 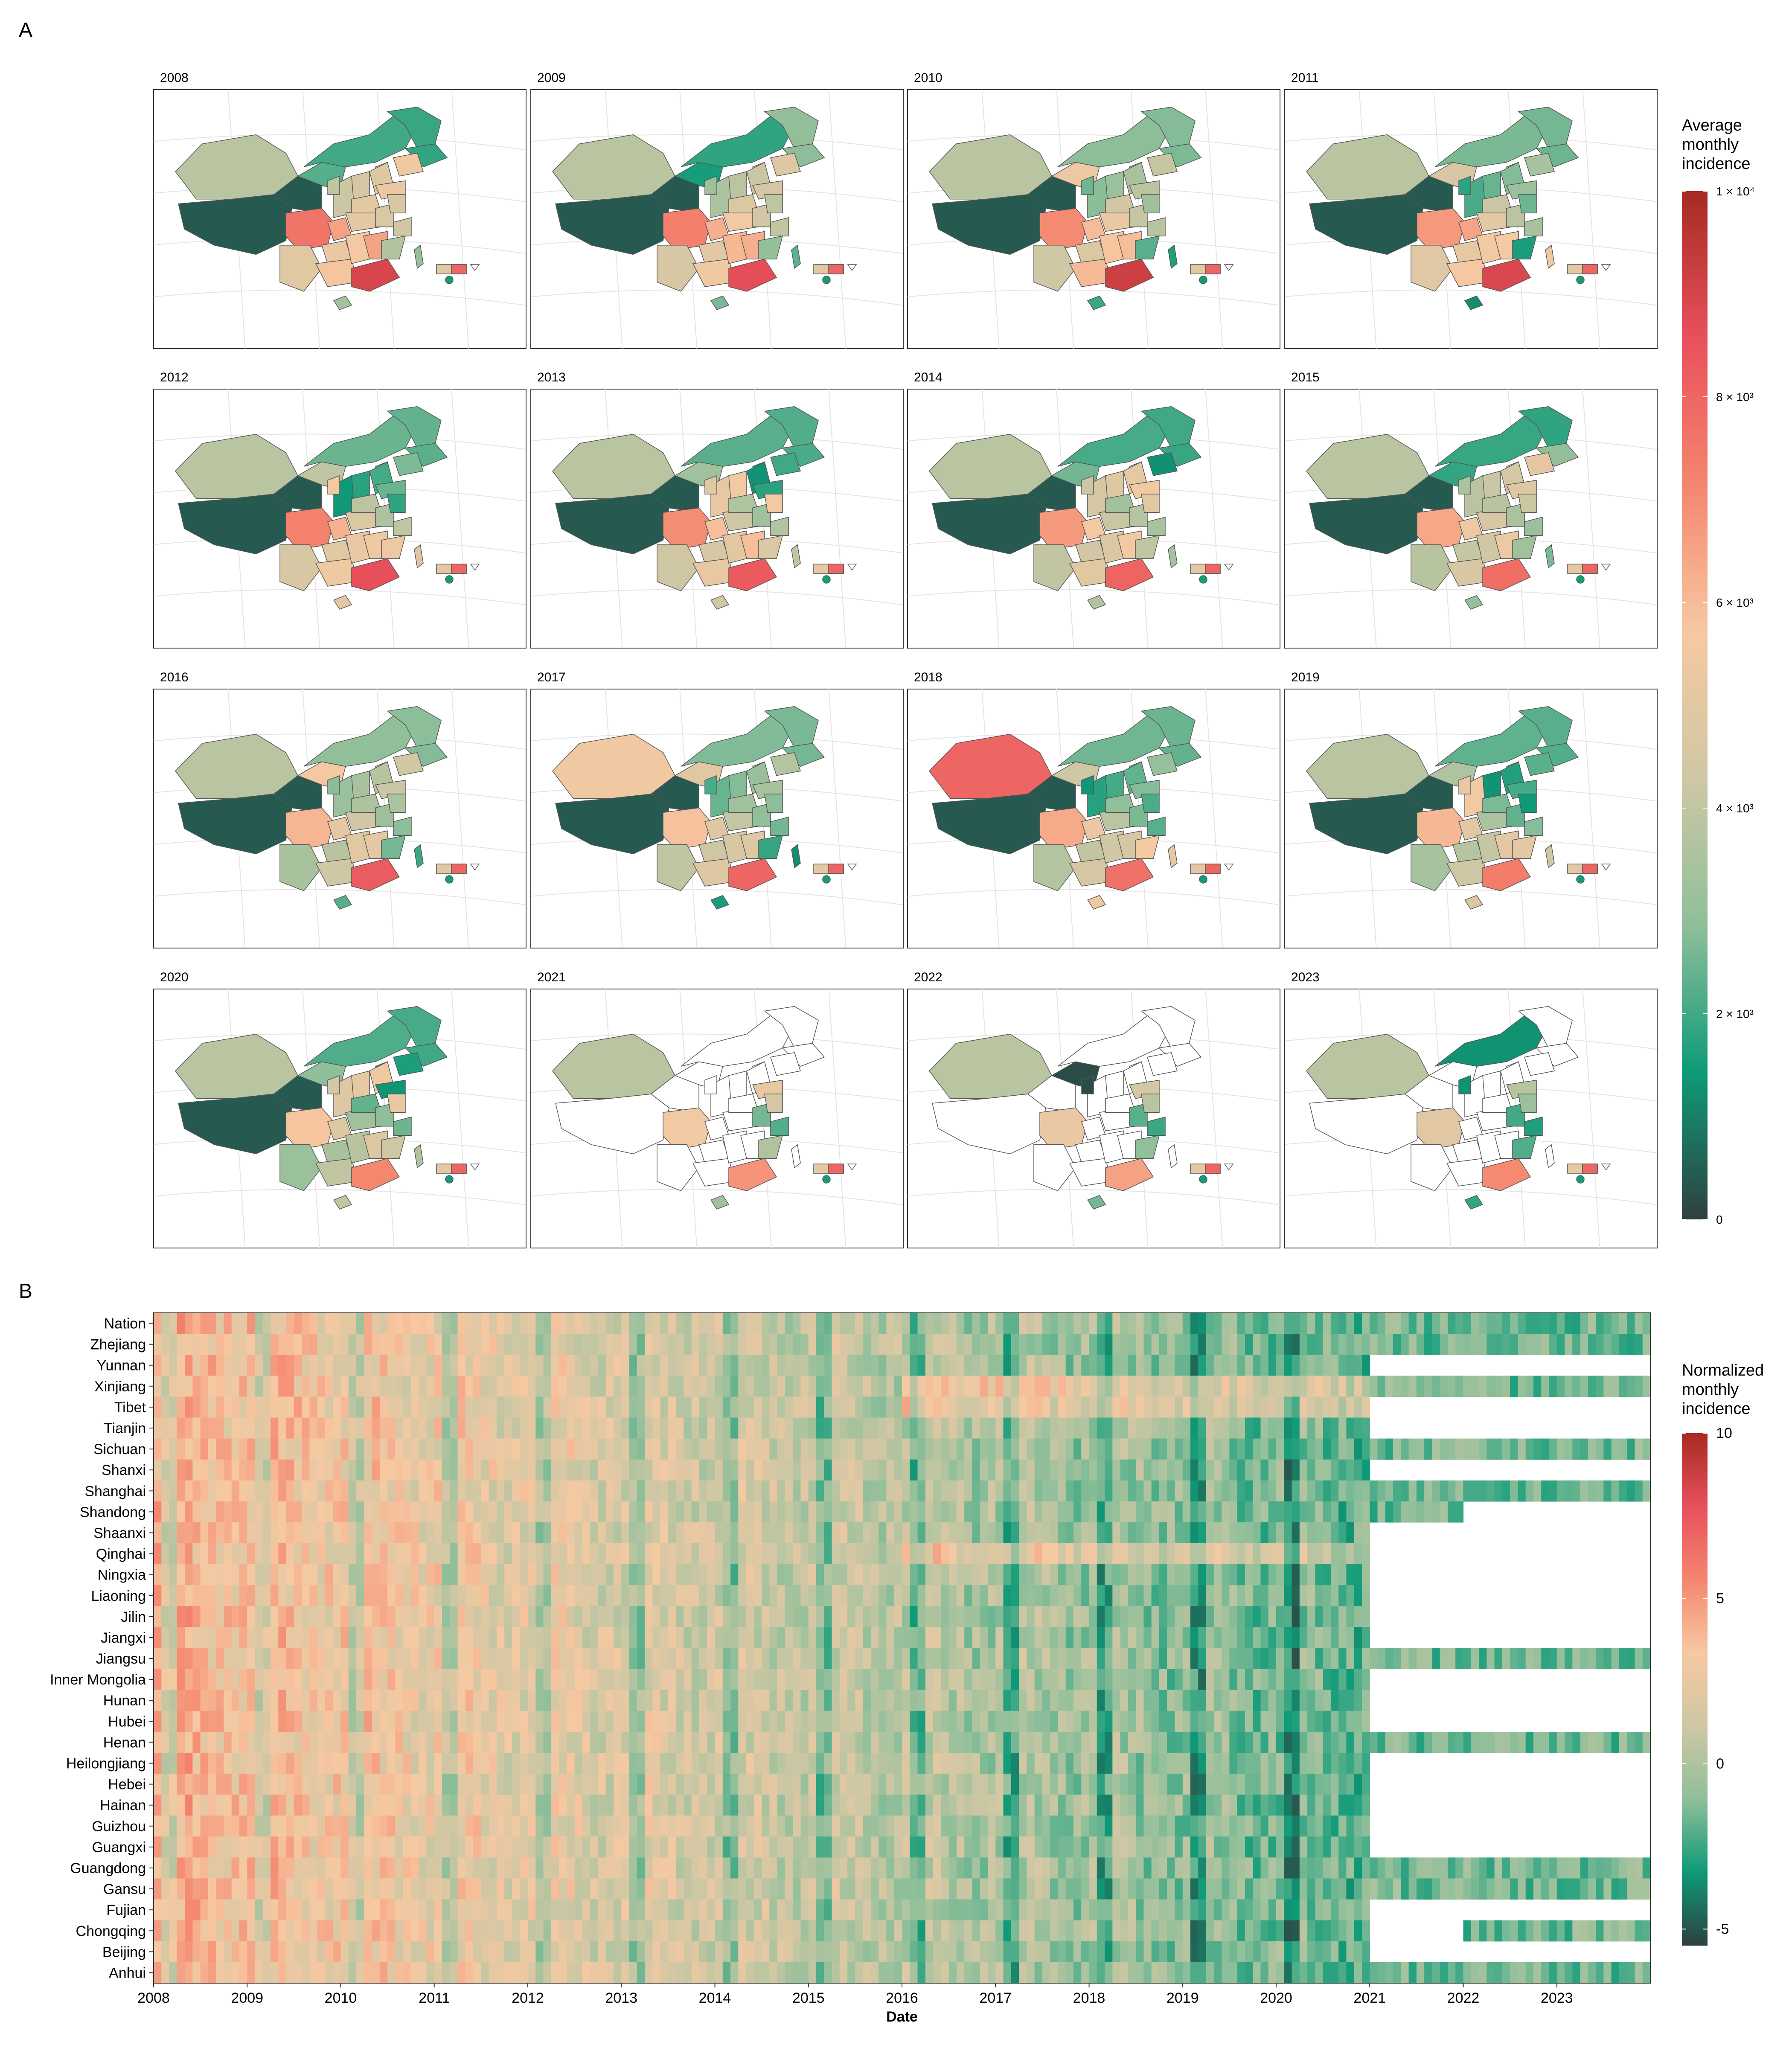 What do you see at coordinates (1735, 602) in the screenshot?
I see `map-legend-tick-label: 6 × 10³` at bounding box center [1735, 602].